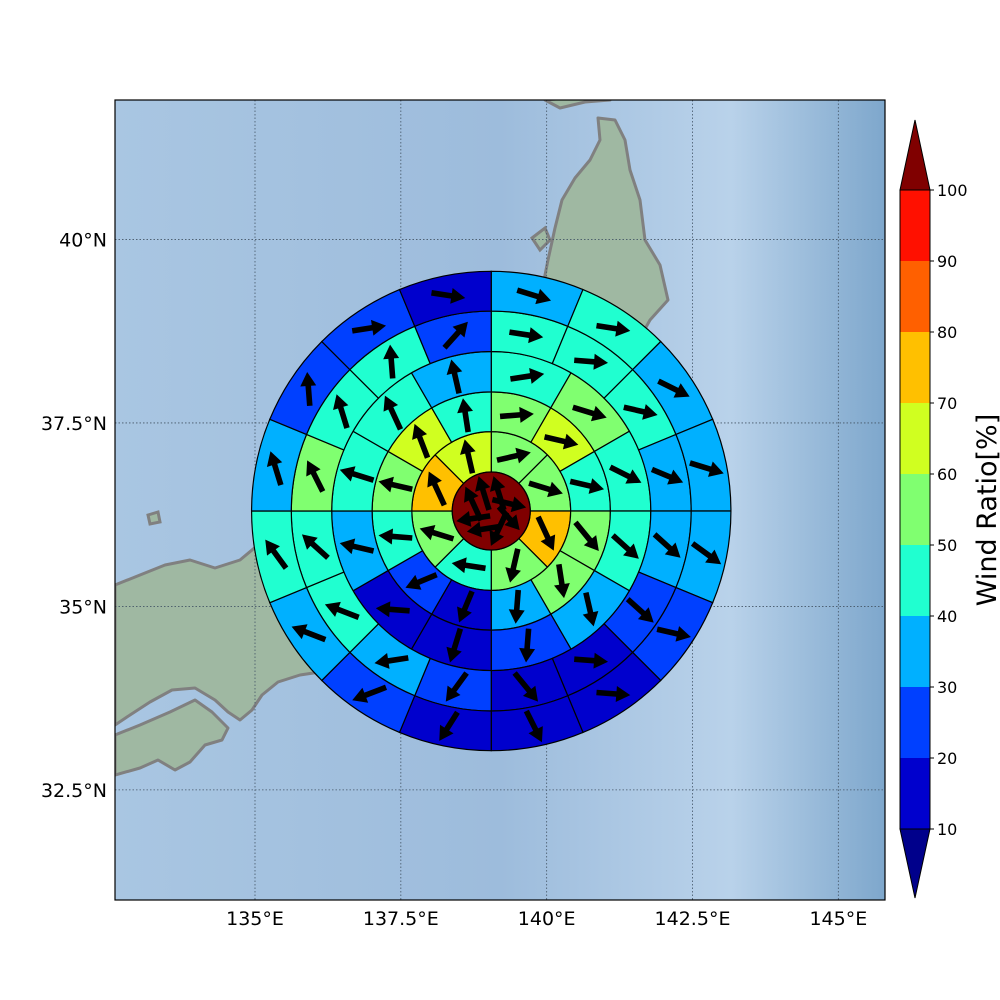  What do you see at coordinates (949, 509) in the screenshot?
I see `colorbar: 10 20 30 40 50 60 70 80 90 100 Wind Ratio[%]` at bounding box center [949, 509].